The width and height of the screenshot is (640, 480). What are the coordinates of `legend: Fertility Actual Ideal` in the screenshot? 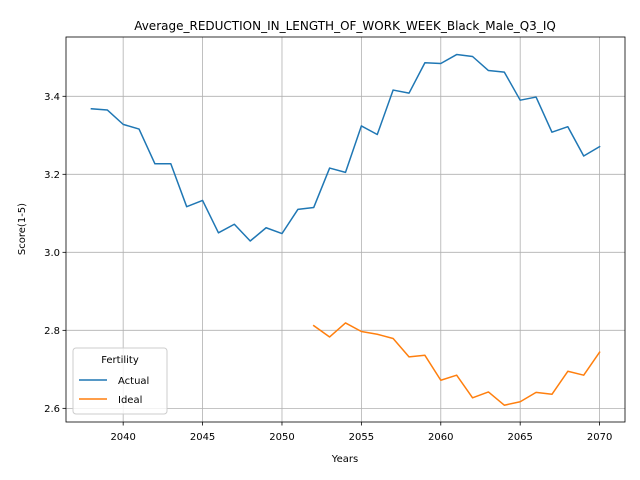 It's located at (120, 381).